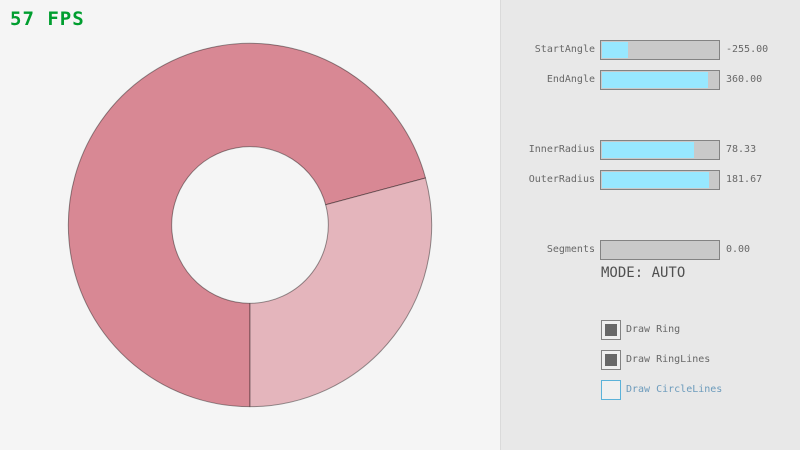 This screenshot has width=800, height=450. Describe the element at coordinates (561, 149) in the screenshot. I see `slider-label-inner-radius: InnerRadius` at that location.